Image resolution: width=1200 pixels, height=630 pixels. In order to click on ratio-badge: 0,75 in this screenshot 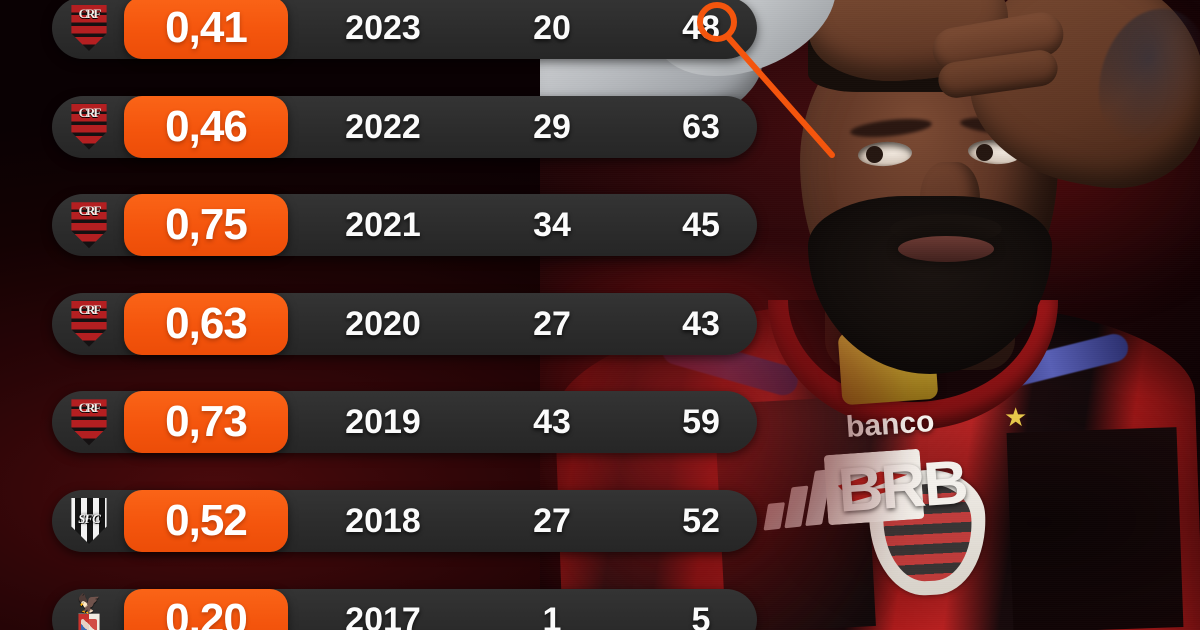, I will do `click(206, 225)`.